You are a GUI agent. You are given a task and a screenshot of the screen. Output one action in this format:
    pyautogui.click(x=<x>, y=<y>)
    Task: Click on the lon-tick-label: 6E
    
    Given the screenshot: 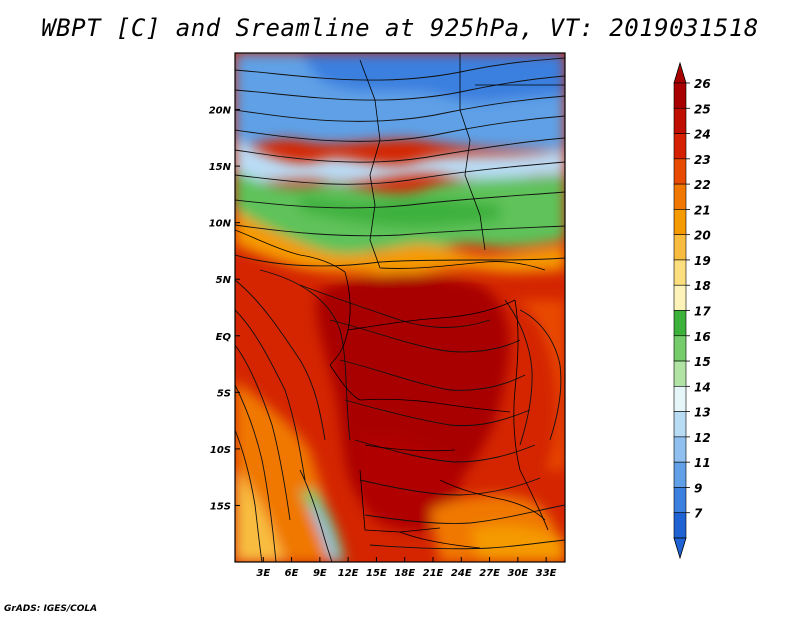 What is the action you would take?
    pyautogui.click(x=292, y=573)
    